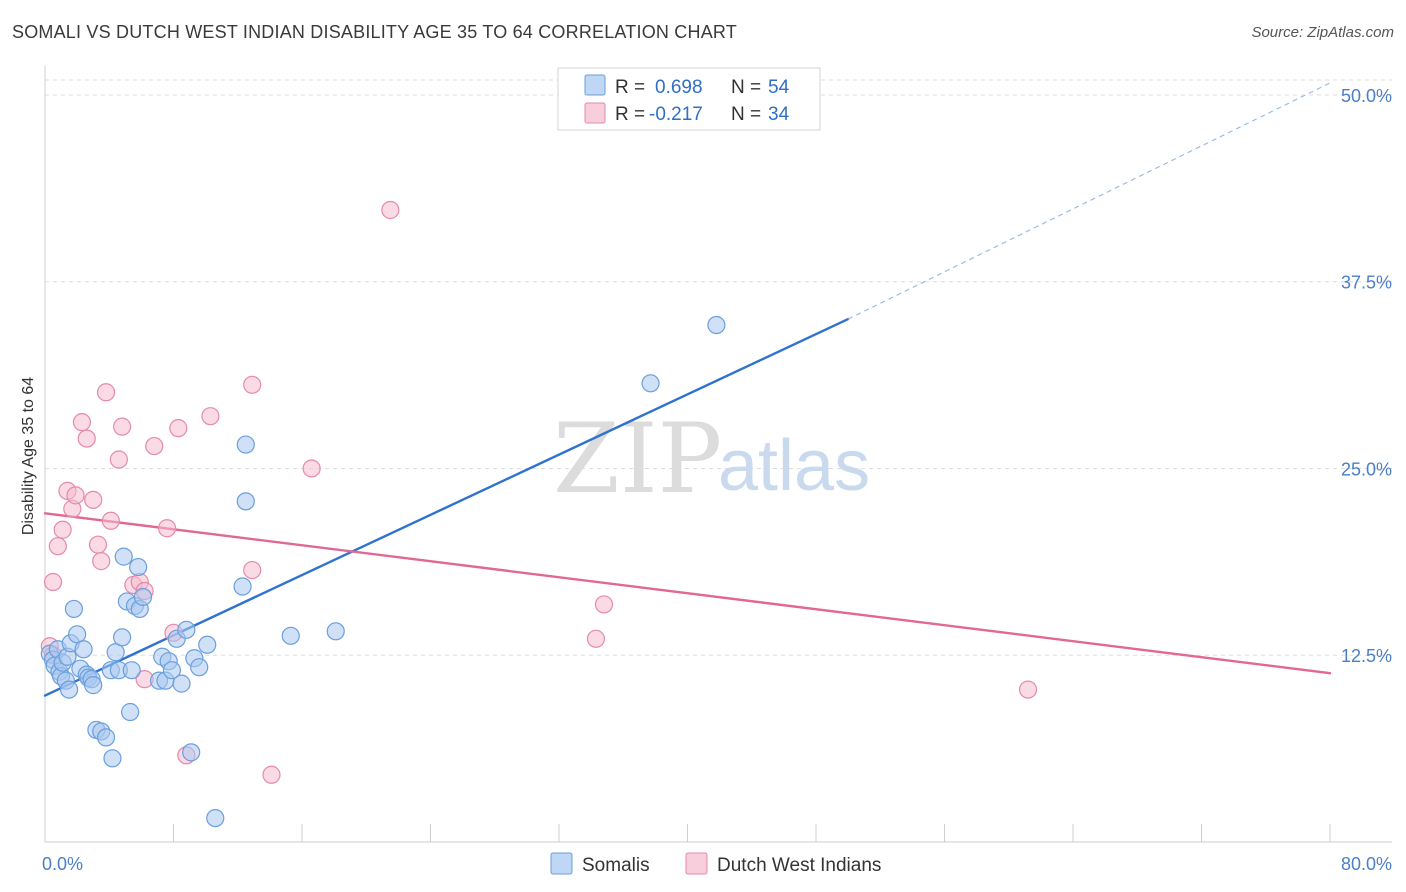 The height and width of the screenshot is (892, 1406). What do you see at coordinates (715, 864) in the screenshot?
I see `bottom-legend: Somalis Dutch West Indians` at bounding box center [715, 864].